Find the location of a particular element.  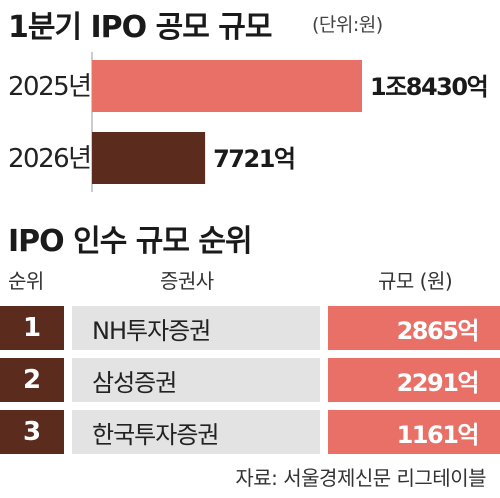

size-cell: 2291억 is located at coordinates (414, 380).